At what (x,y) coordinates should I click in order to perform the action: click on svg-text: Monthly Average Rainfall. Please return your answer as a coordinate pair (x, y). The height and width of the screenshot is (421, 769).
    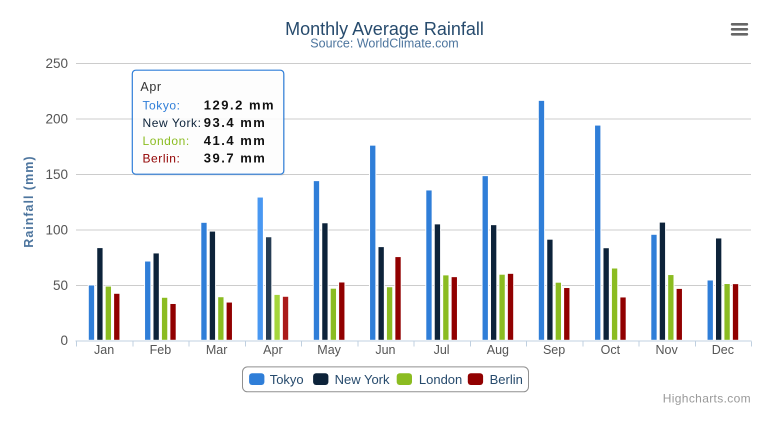
    Looking at the image, I should click on (384, 29).